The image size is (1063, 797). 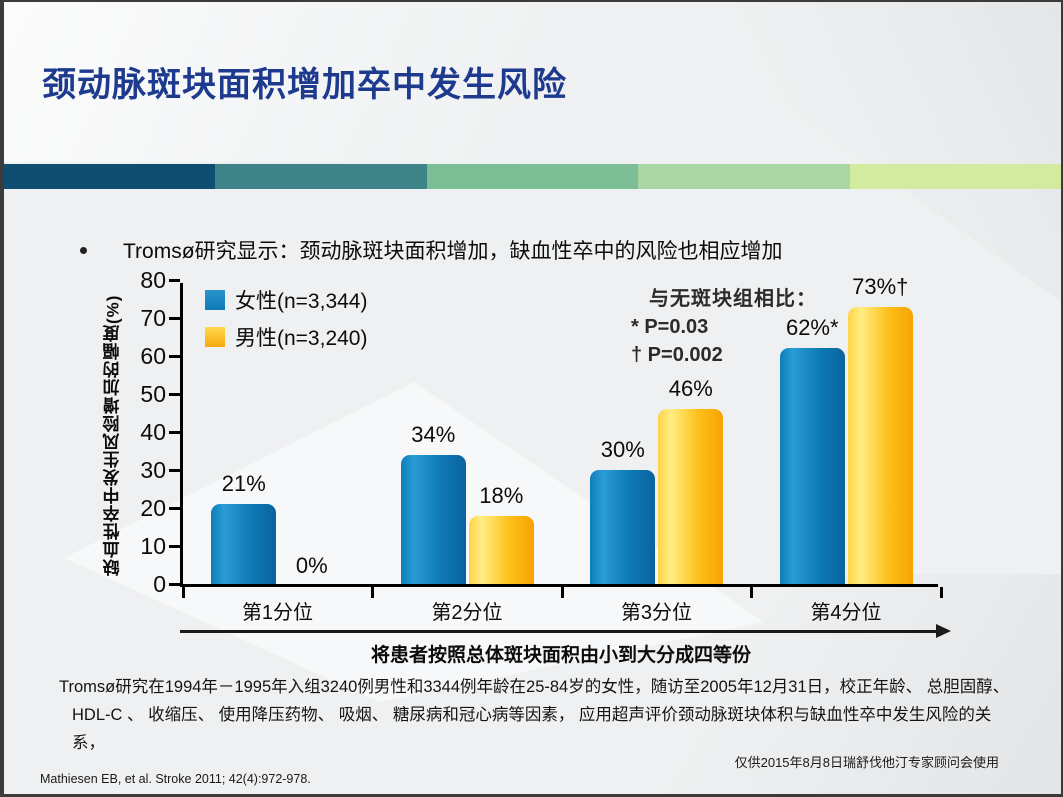 I want to click on legend-item-male: 男性(n=3,240), so click(x=286, y=337).